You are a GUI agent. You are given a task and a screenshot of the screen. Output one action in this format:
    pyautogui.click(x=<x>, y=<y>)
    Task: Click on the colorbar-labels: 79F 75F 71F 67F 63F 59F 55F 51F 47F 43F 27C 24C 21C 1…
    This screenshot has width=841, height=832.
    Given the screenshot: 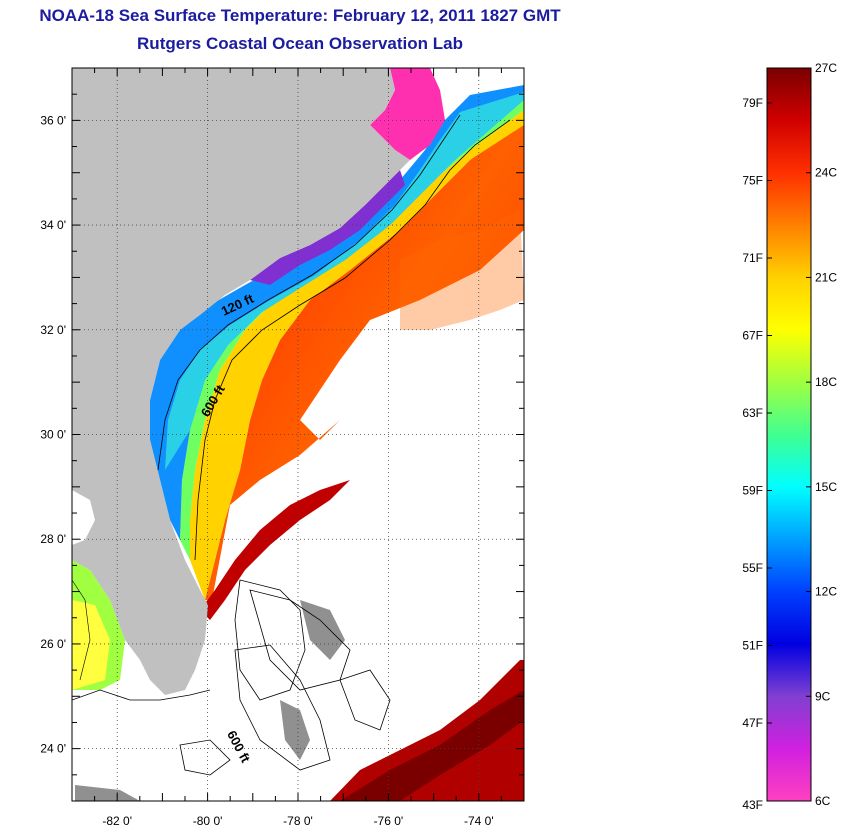 What is the action you would take?
    pyautogui.click(x=789, y=436)
    